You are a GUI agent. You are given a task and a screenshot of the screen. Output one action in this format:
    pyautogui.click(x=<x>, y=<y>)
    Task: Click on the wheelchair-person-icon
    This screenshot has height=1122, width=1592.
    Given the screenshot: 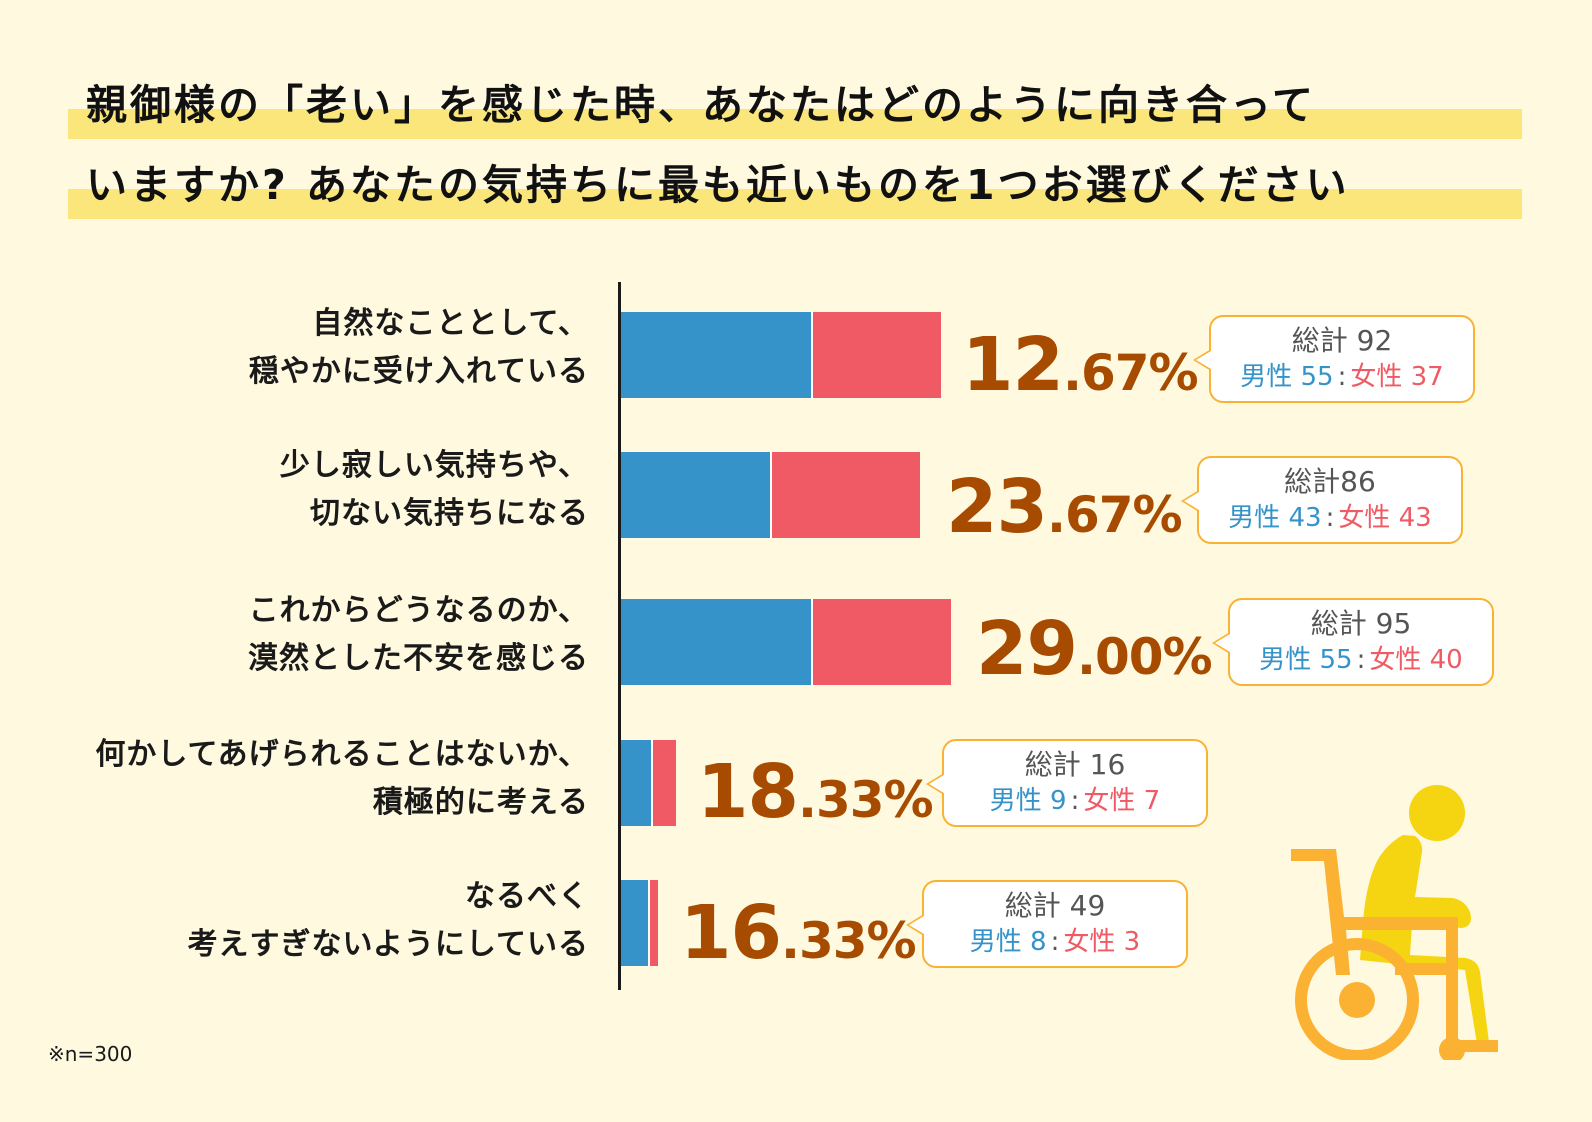 What is the action you would take?
    pyautogui.click(x=1394, y=922)
    